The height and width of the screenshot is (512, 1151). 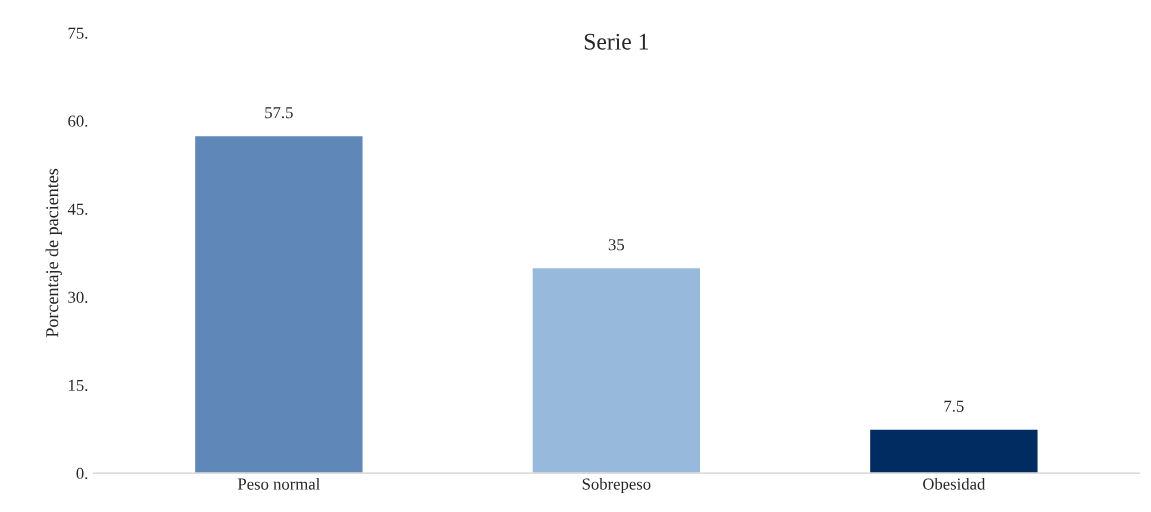 What do you see at coordinates (616, 41) in the screenshot?
I see `chart-title: Serie 1` at bounding box center [616, 41].